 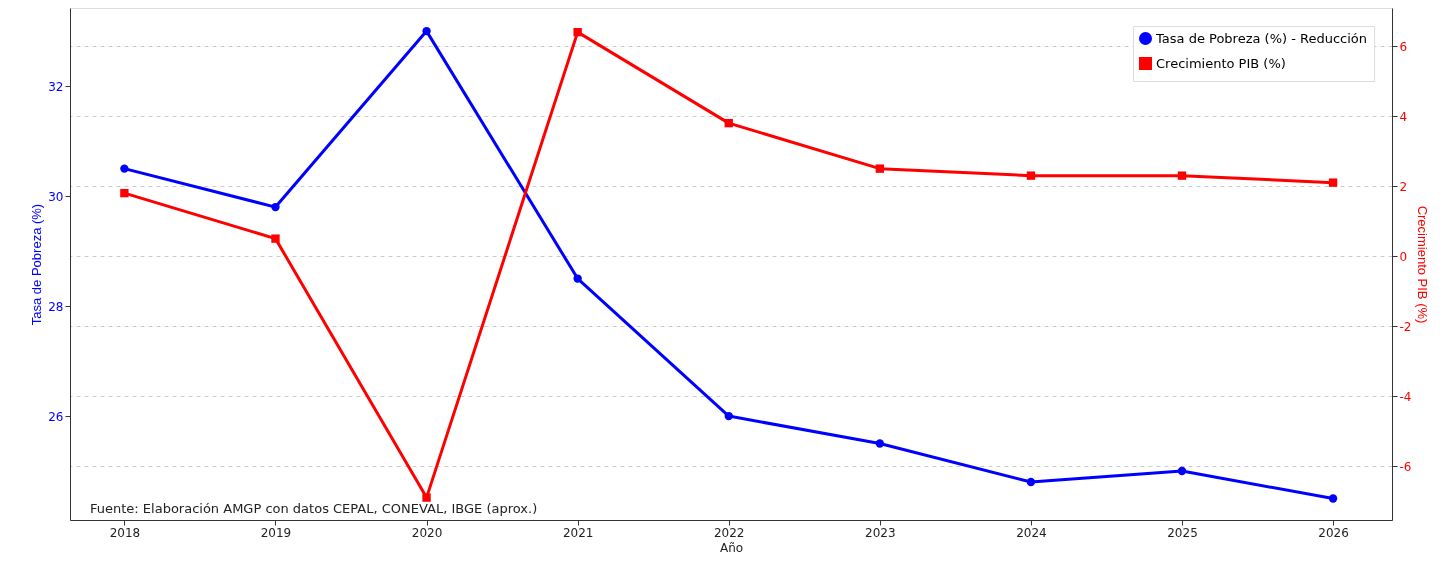 What do you see at coordinates (56, 306) in the screenshot?
I see `y-tick-label: 28` at bounding box center [56, 306].